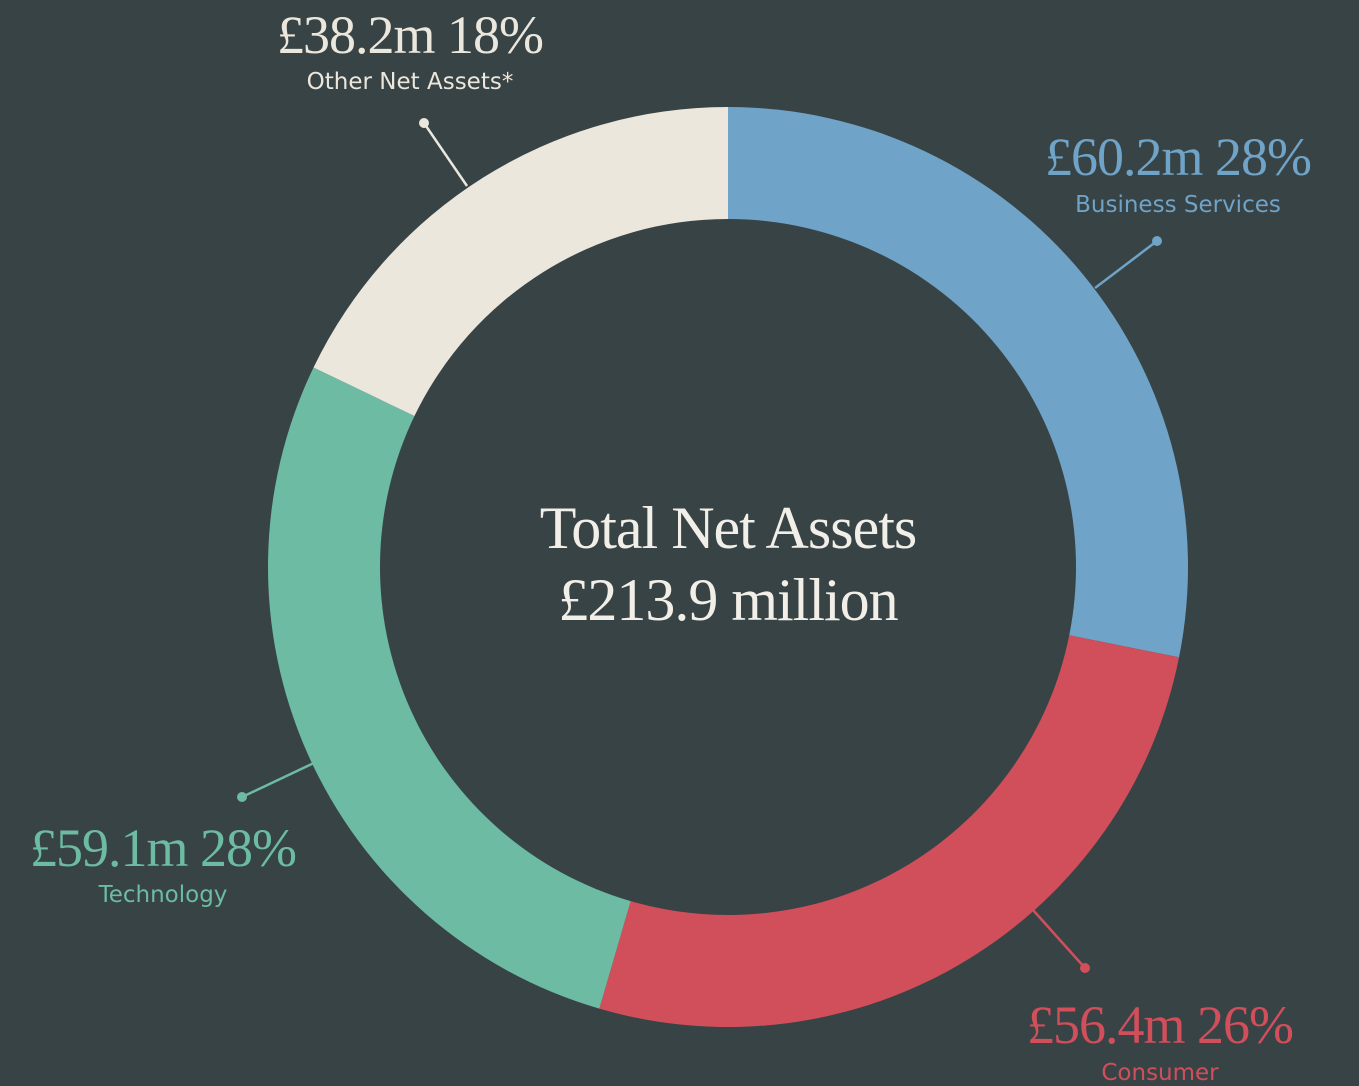 This screenshot has height=1086, width=1359. I want to click on amount-label: £38.2m, so click(356, 35).